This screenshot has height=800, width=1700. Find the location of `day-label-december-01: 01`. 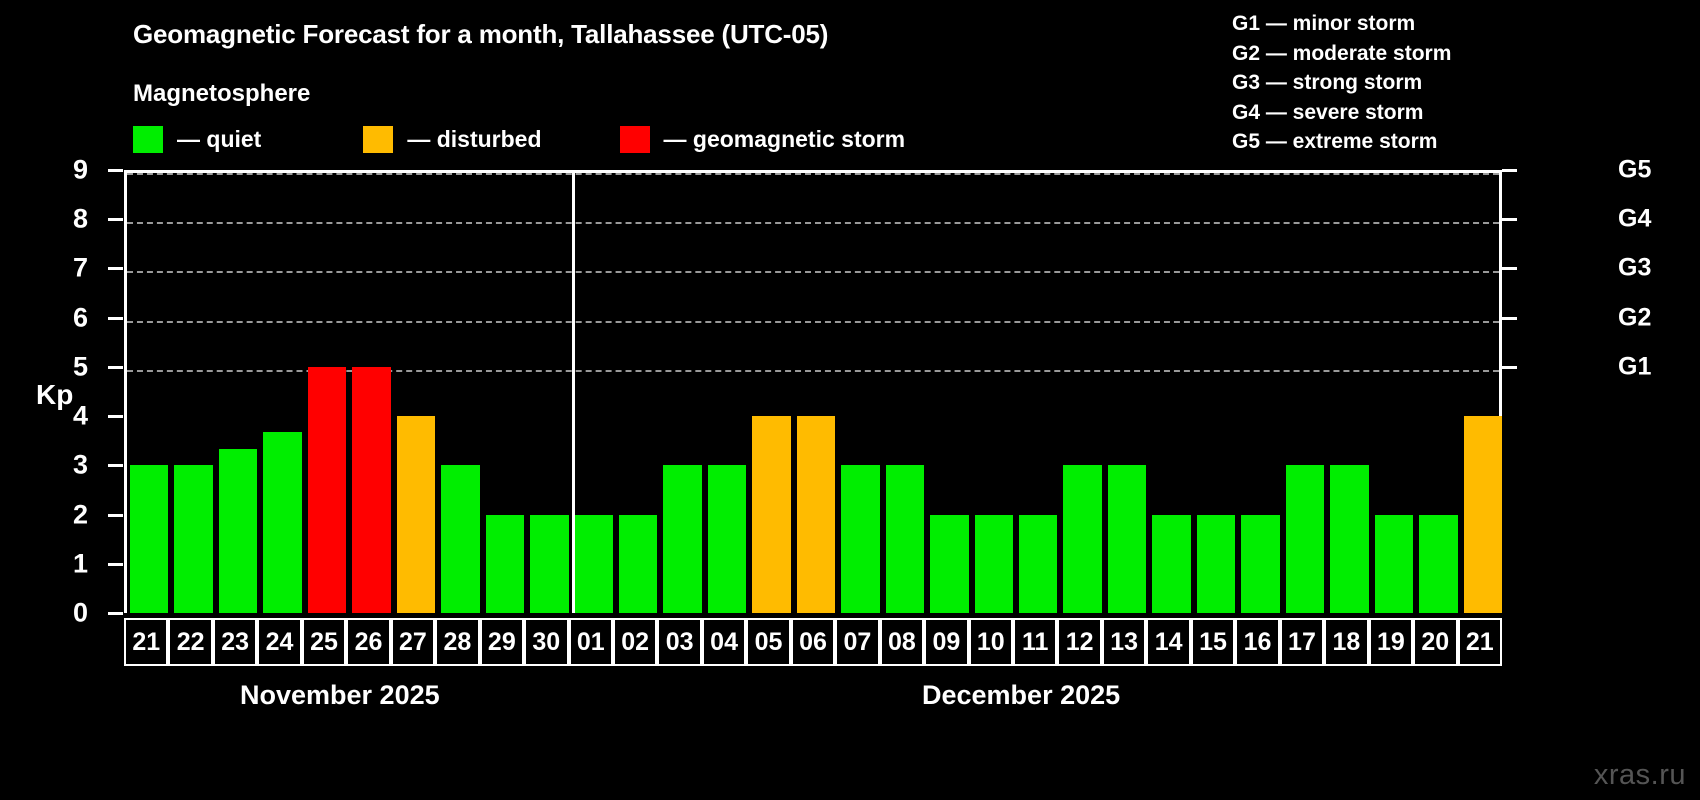

day-label-december-01: 01 is located at coordinates (590, 642).